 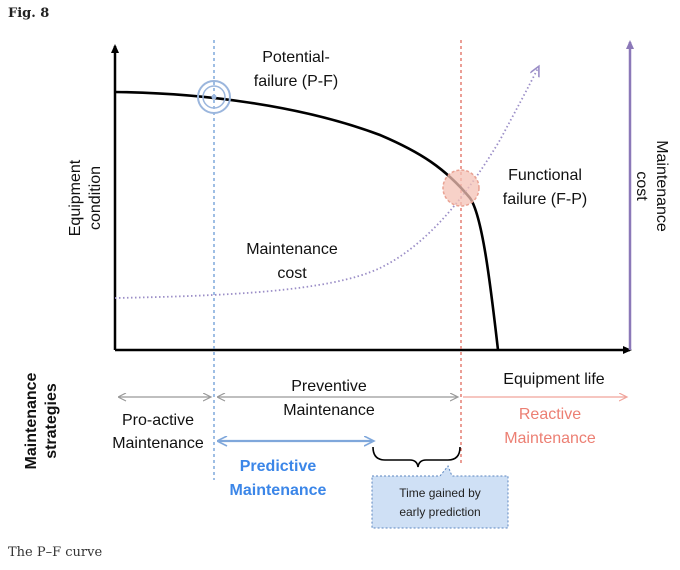 What do you see at coordinates (296, 57) in the screenshot?
I see `pf-label-line1: Potential-` at bounding box center [296, 57].